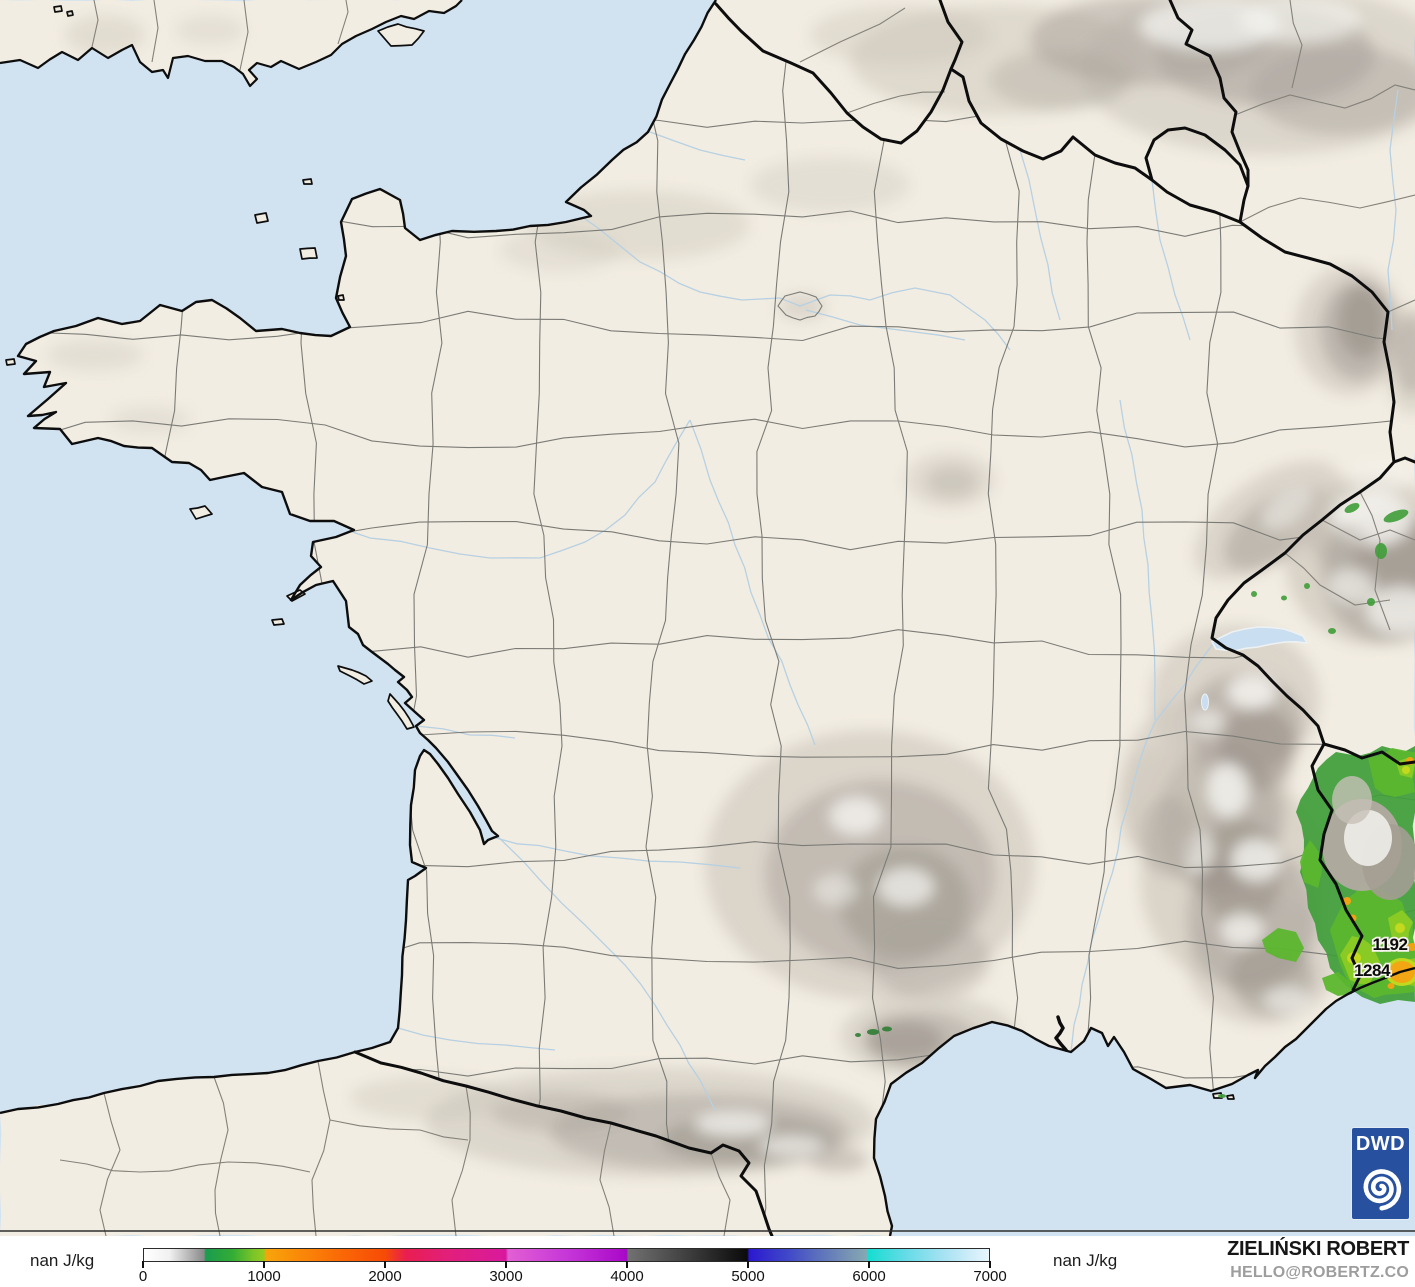  What do you see at coordinates (1380, 1144) in the screenshot?
I see `dwd-logo-text: DWD` at bounding box center [1380, 1144].